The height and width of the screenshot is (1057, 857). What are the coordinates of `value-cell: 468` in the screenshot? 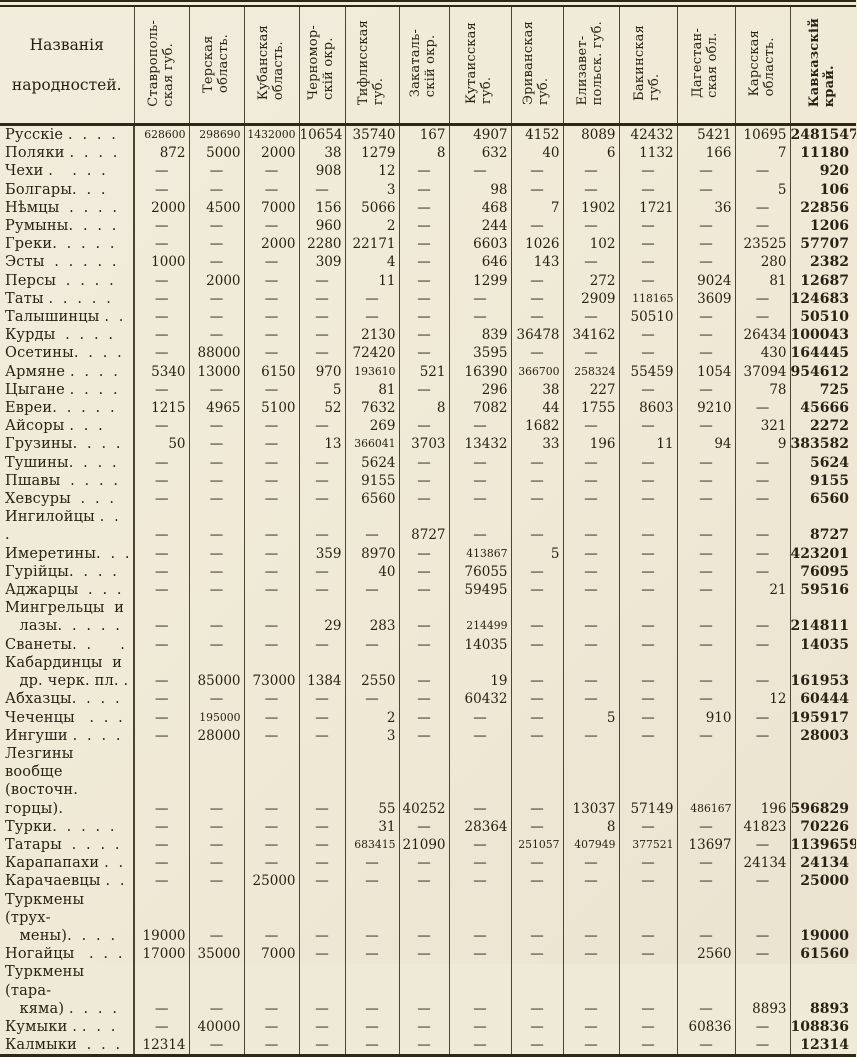 It's located at (479, 208).